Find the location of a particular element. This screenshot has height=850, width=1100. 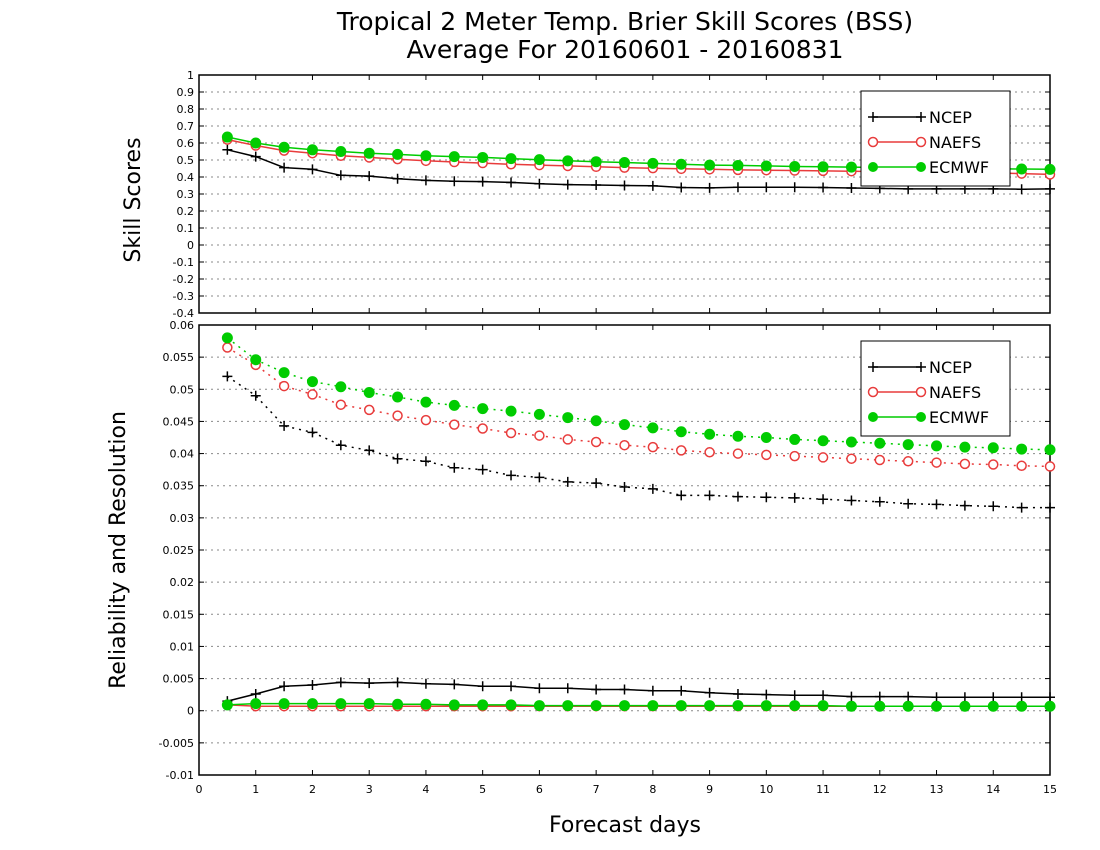

x-tick-label: 8 is located at coordinates (652, 789).